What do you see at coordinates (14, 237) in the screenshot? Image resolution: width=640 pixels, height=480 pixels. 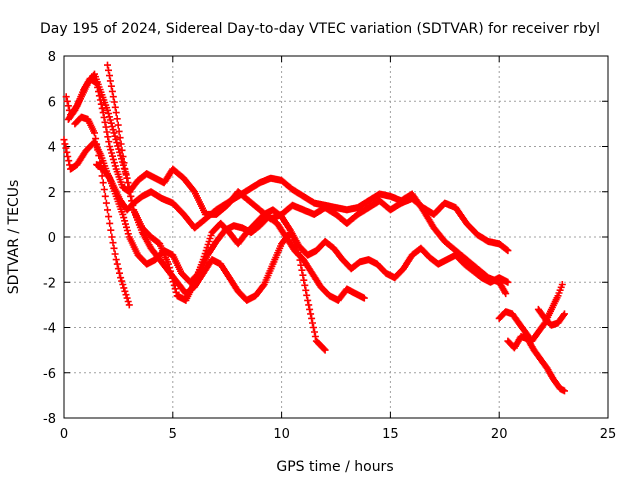 I see `y-axis-label: SDTVAR / TECUs` at bounding box center [14, 237].